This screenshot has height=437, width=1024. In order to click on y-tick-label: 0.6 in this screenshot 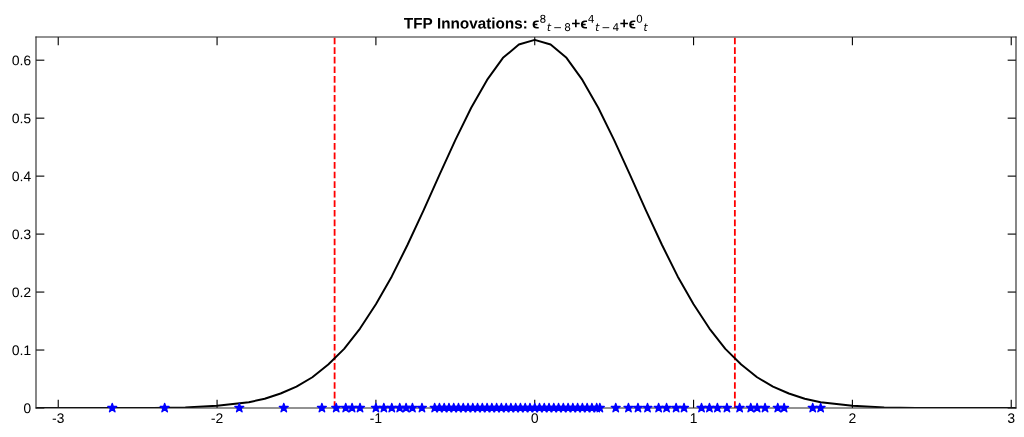, I will do `click(21, 60)`.